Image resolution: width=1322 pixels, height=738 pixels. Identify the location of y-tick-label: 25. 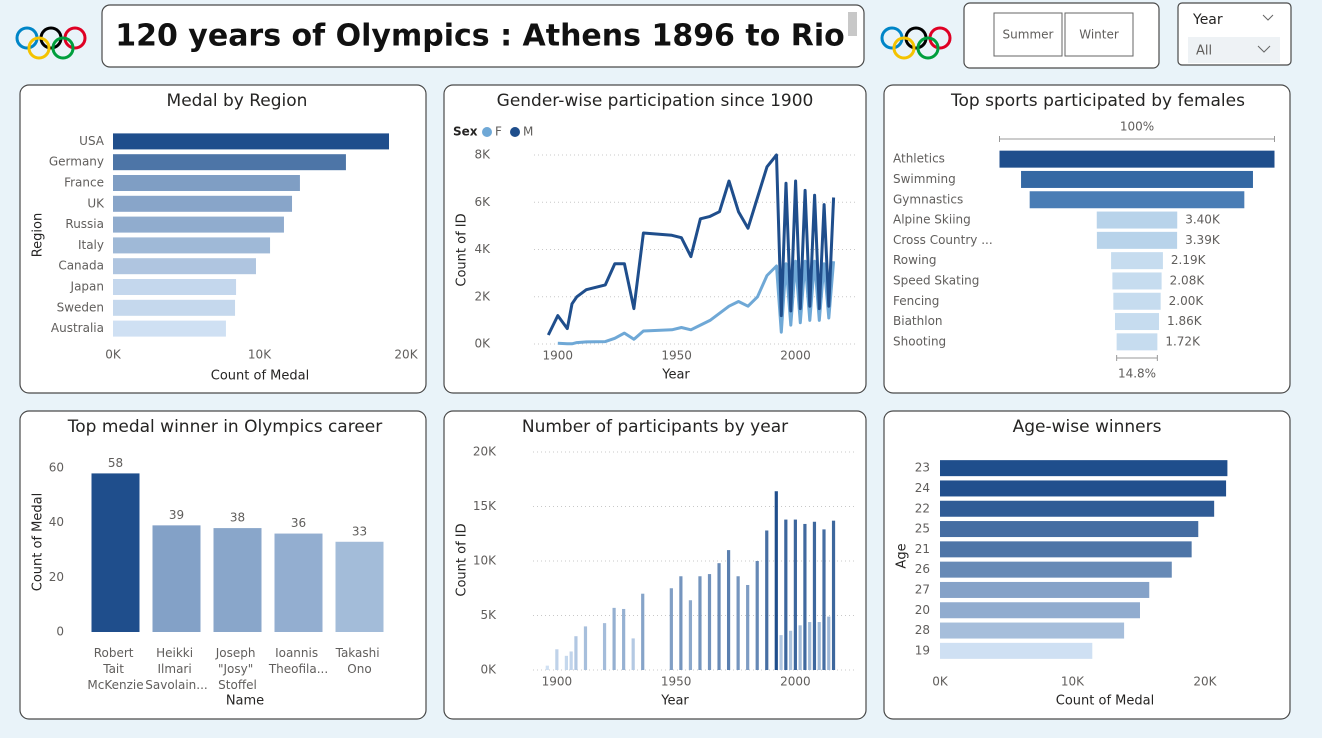
(922, 529).